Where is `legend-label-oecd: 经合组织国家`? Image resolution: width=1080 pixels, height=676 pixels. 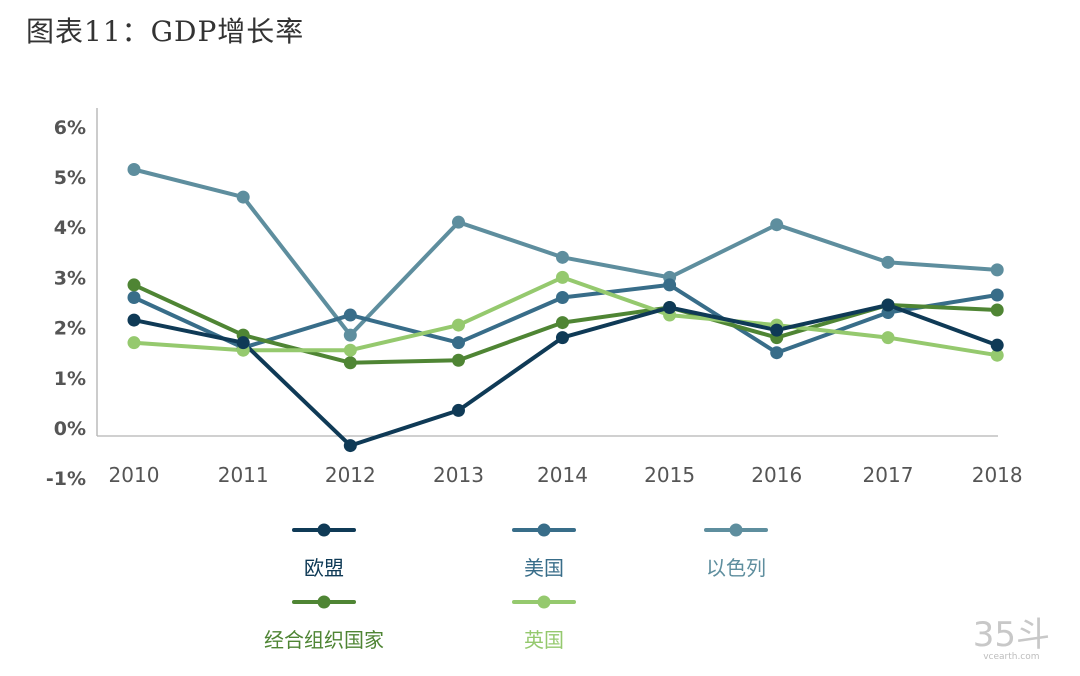 legend-label-oecd: 经合组织国家 is located at coordinates (324, 640).